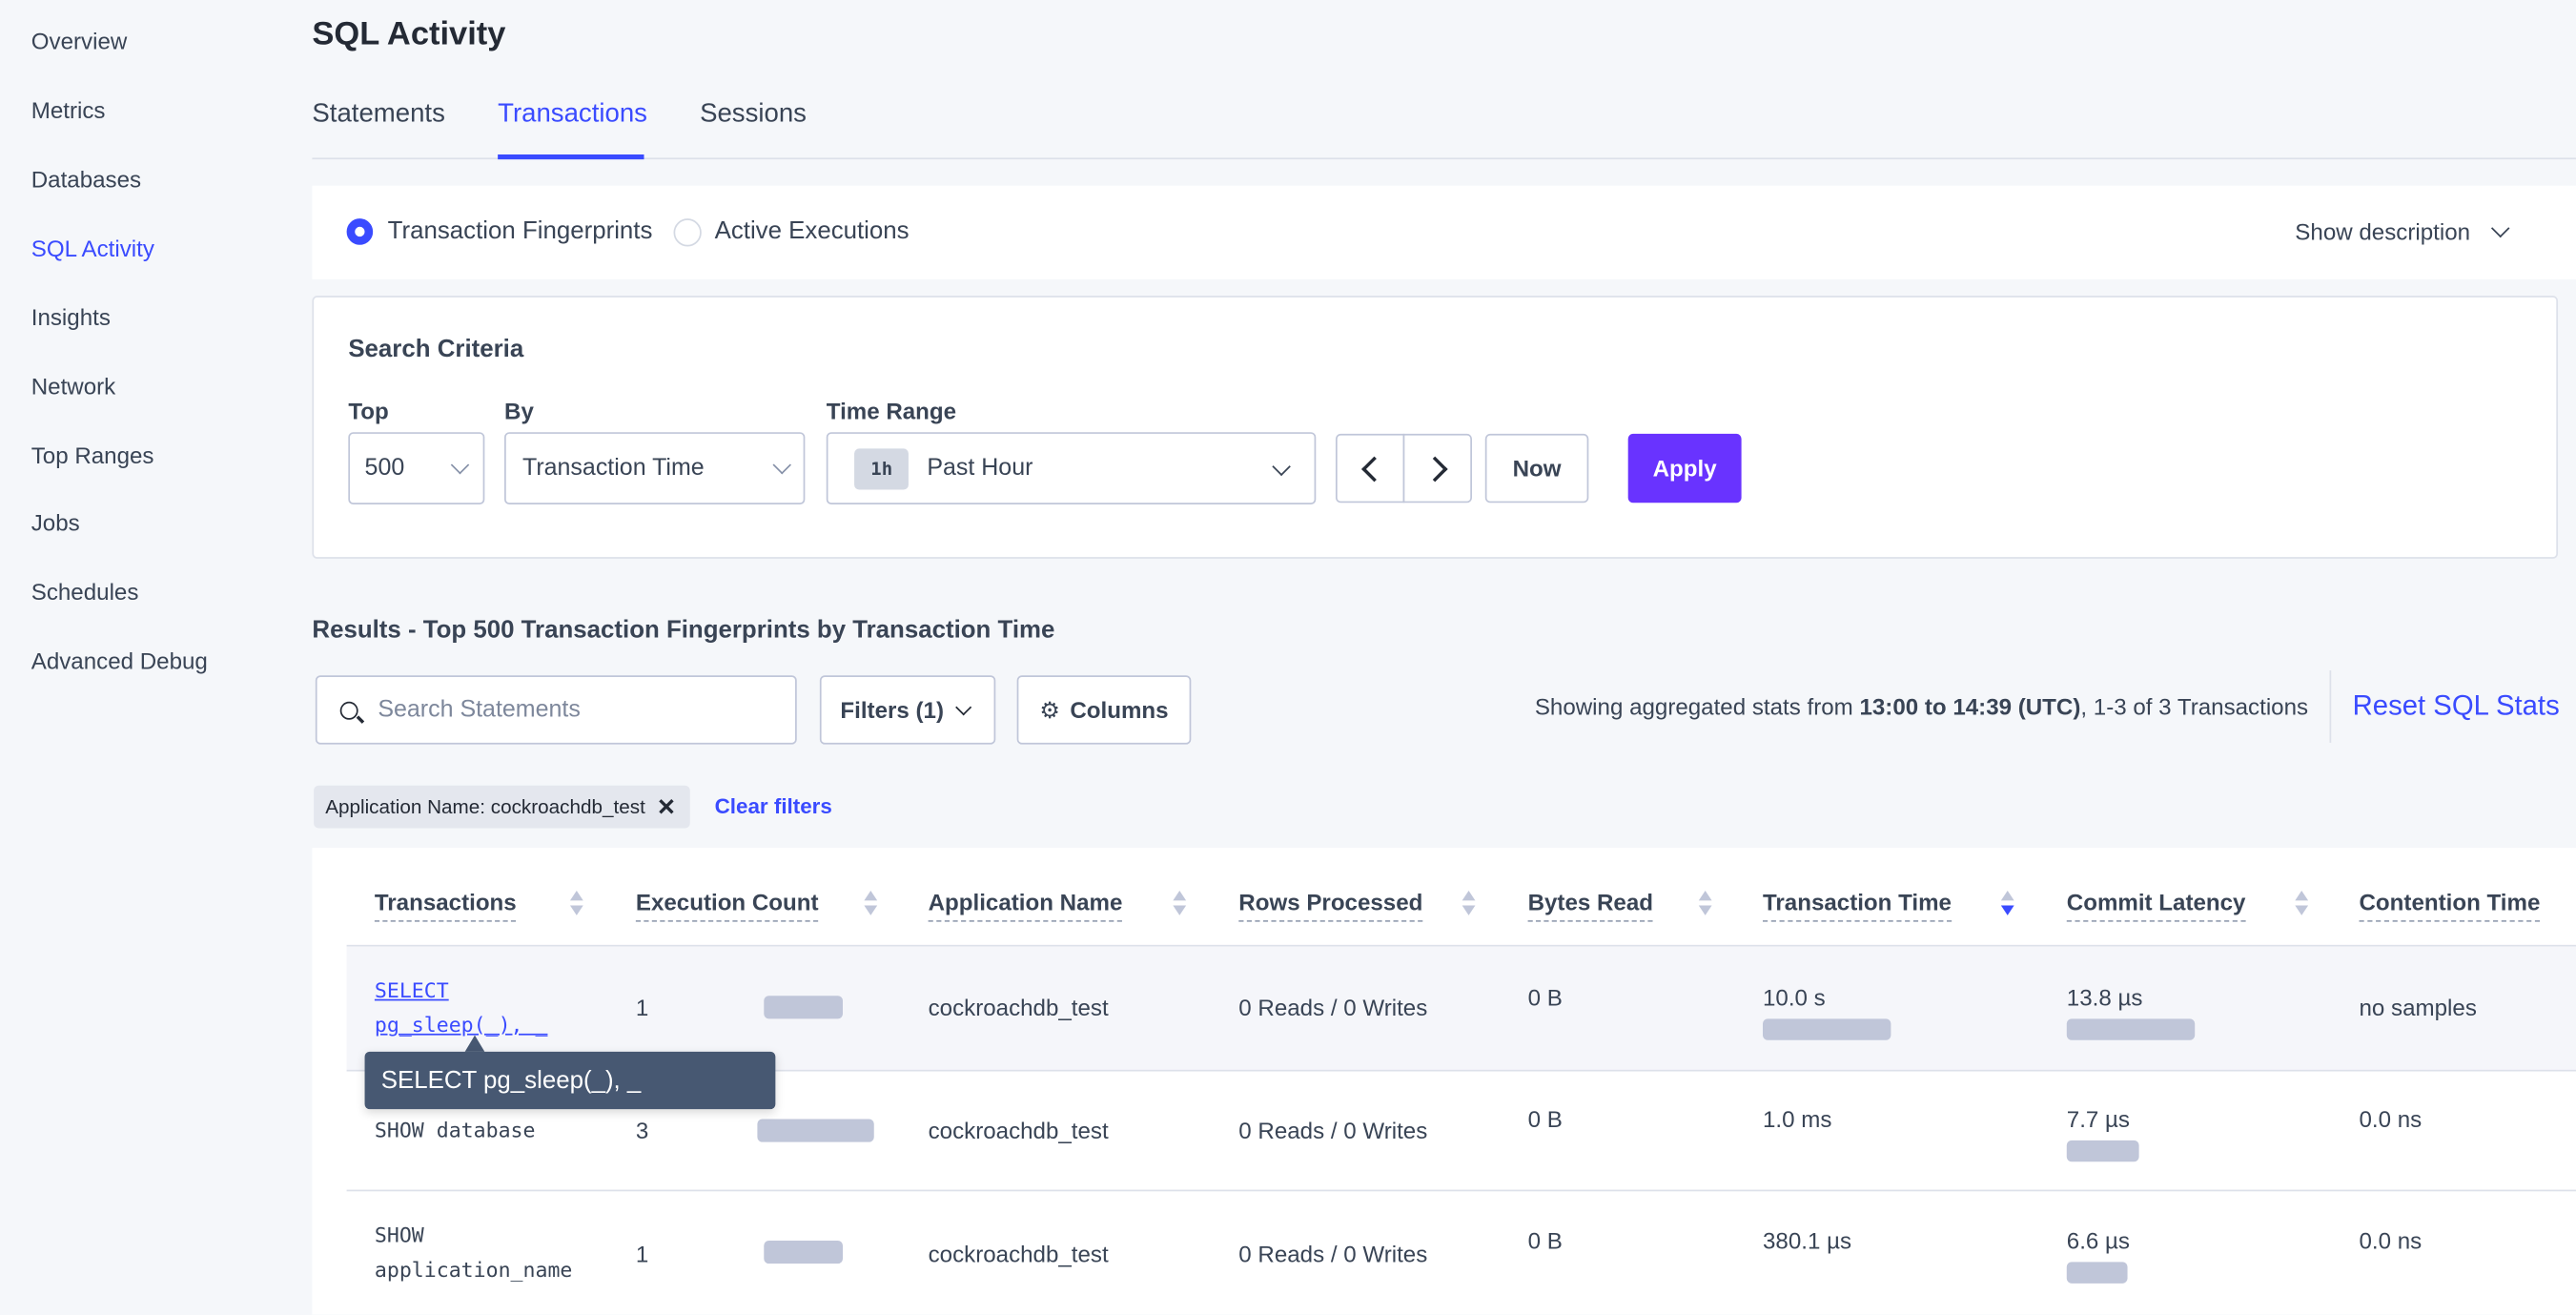 The height and width of the screenshot is (1315, 2576). Describe the element at coordinates (92, 248) in the screenshot. I see `sidebar-item-sql-activity: SQL Activity` at that location.